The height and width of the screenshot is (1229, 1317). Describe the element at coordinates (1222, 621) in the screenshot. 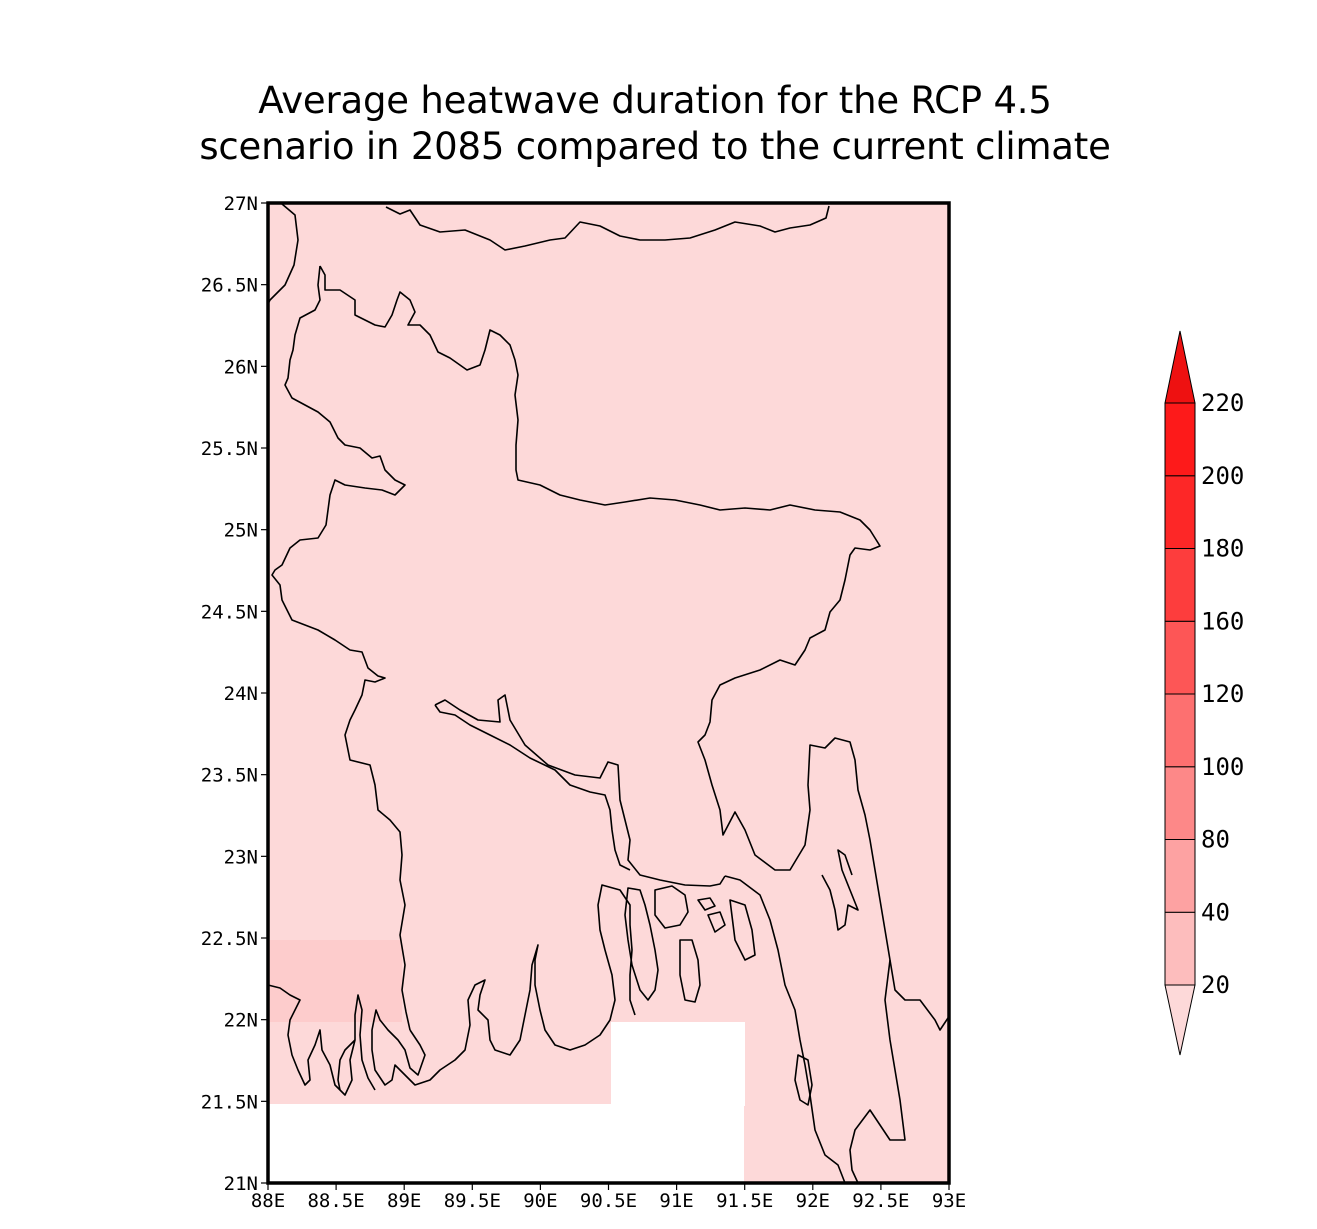

I see `colorbar-label: 160` at that location.